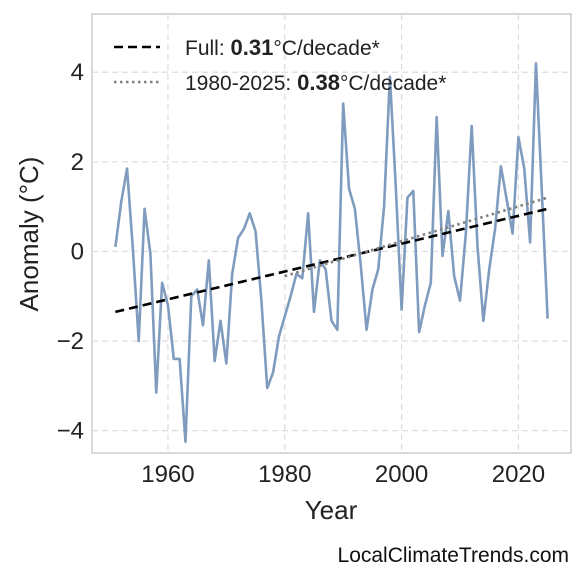  I want to click on x-tick-label: 2020, so click(518, 474).